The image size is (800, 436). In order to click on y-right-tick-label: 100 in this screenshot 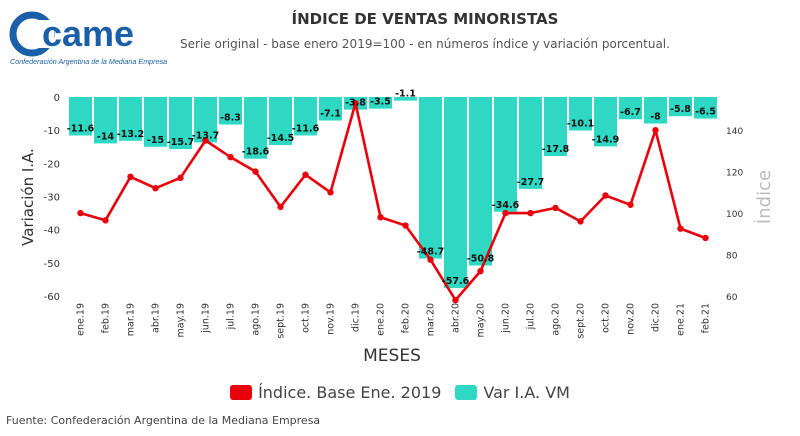, I will do `click(734, 215)`.